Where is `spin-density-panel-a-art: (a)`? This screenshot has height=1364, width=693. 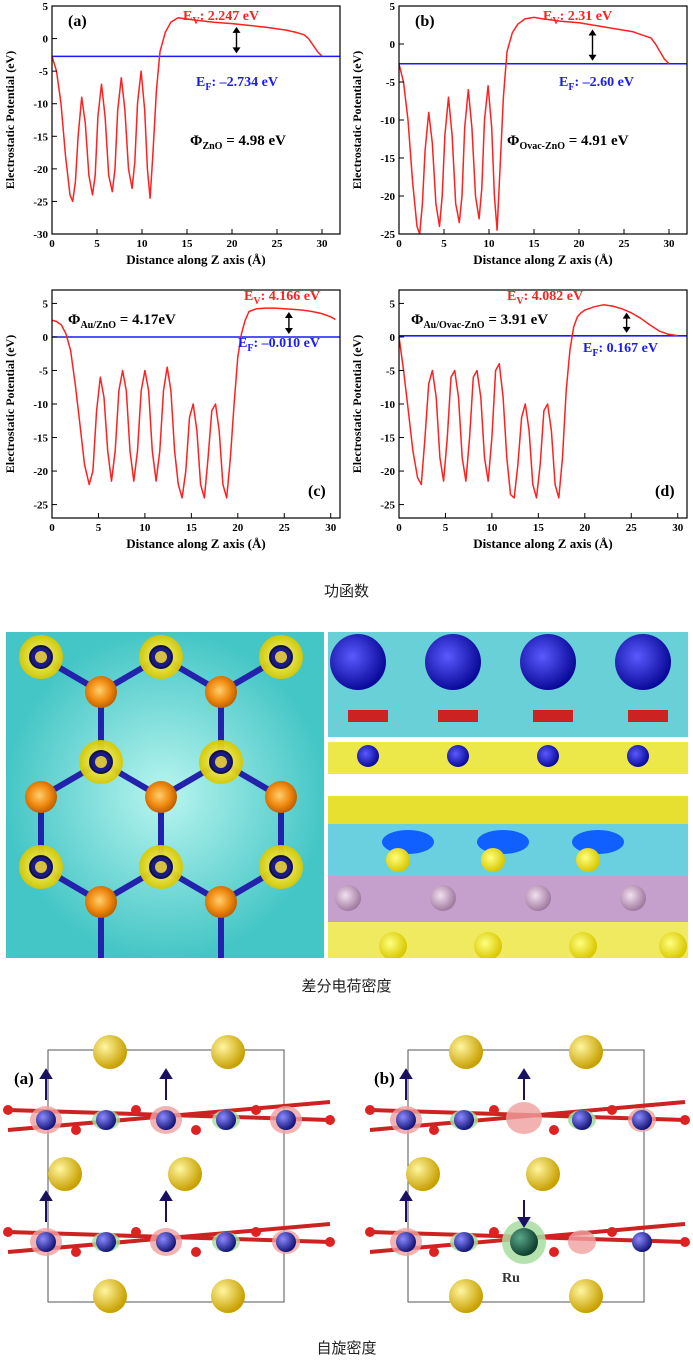
spin-density-panel-a-art: (a) is located at coordinates (169, 1174).